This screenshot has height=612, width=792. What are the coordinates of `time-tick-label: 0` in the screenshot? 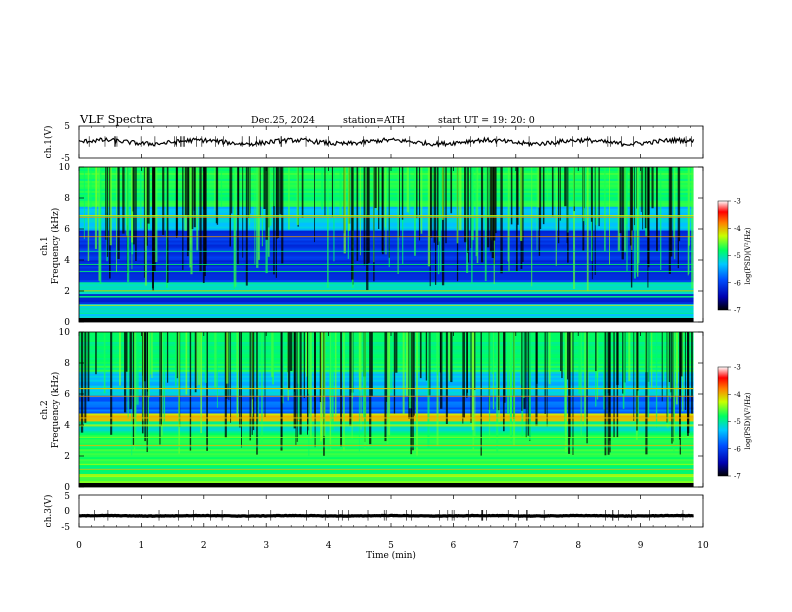 It's located at (79, 546).